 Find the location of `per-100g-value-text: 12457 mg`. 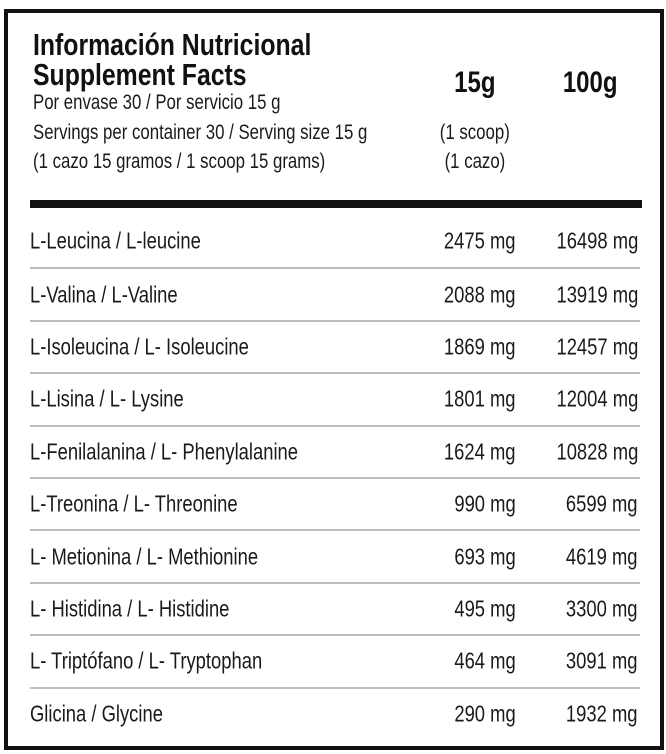

per-100g-value-text: 12457 mg is located at coordinates (597, 346).